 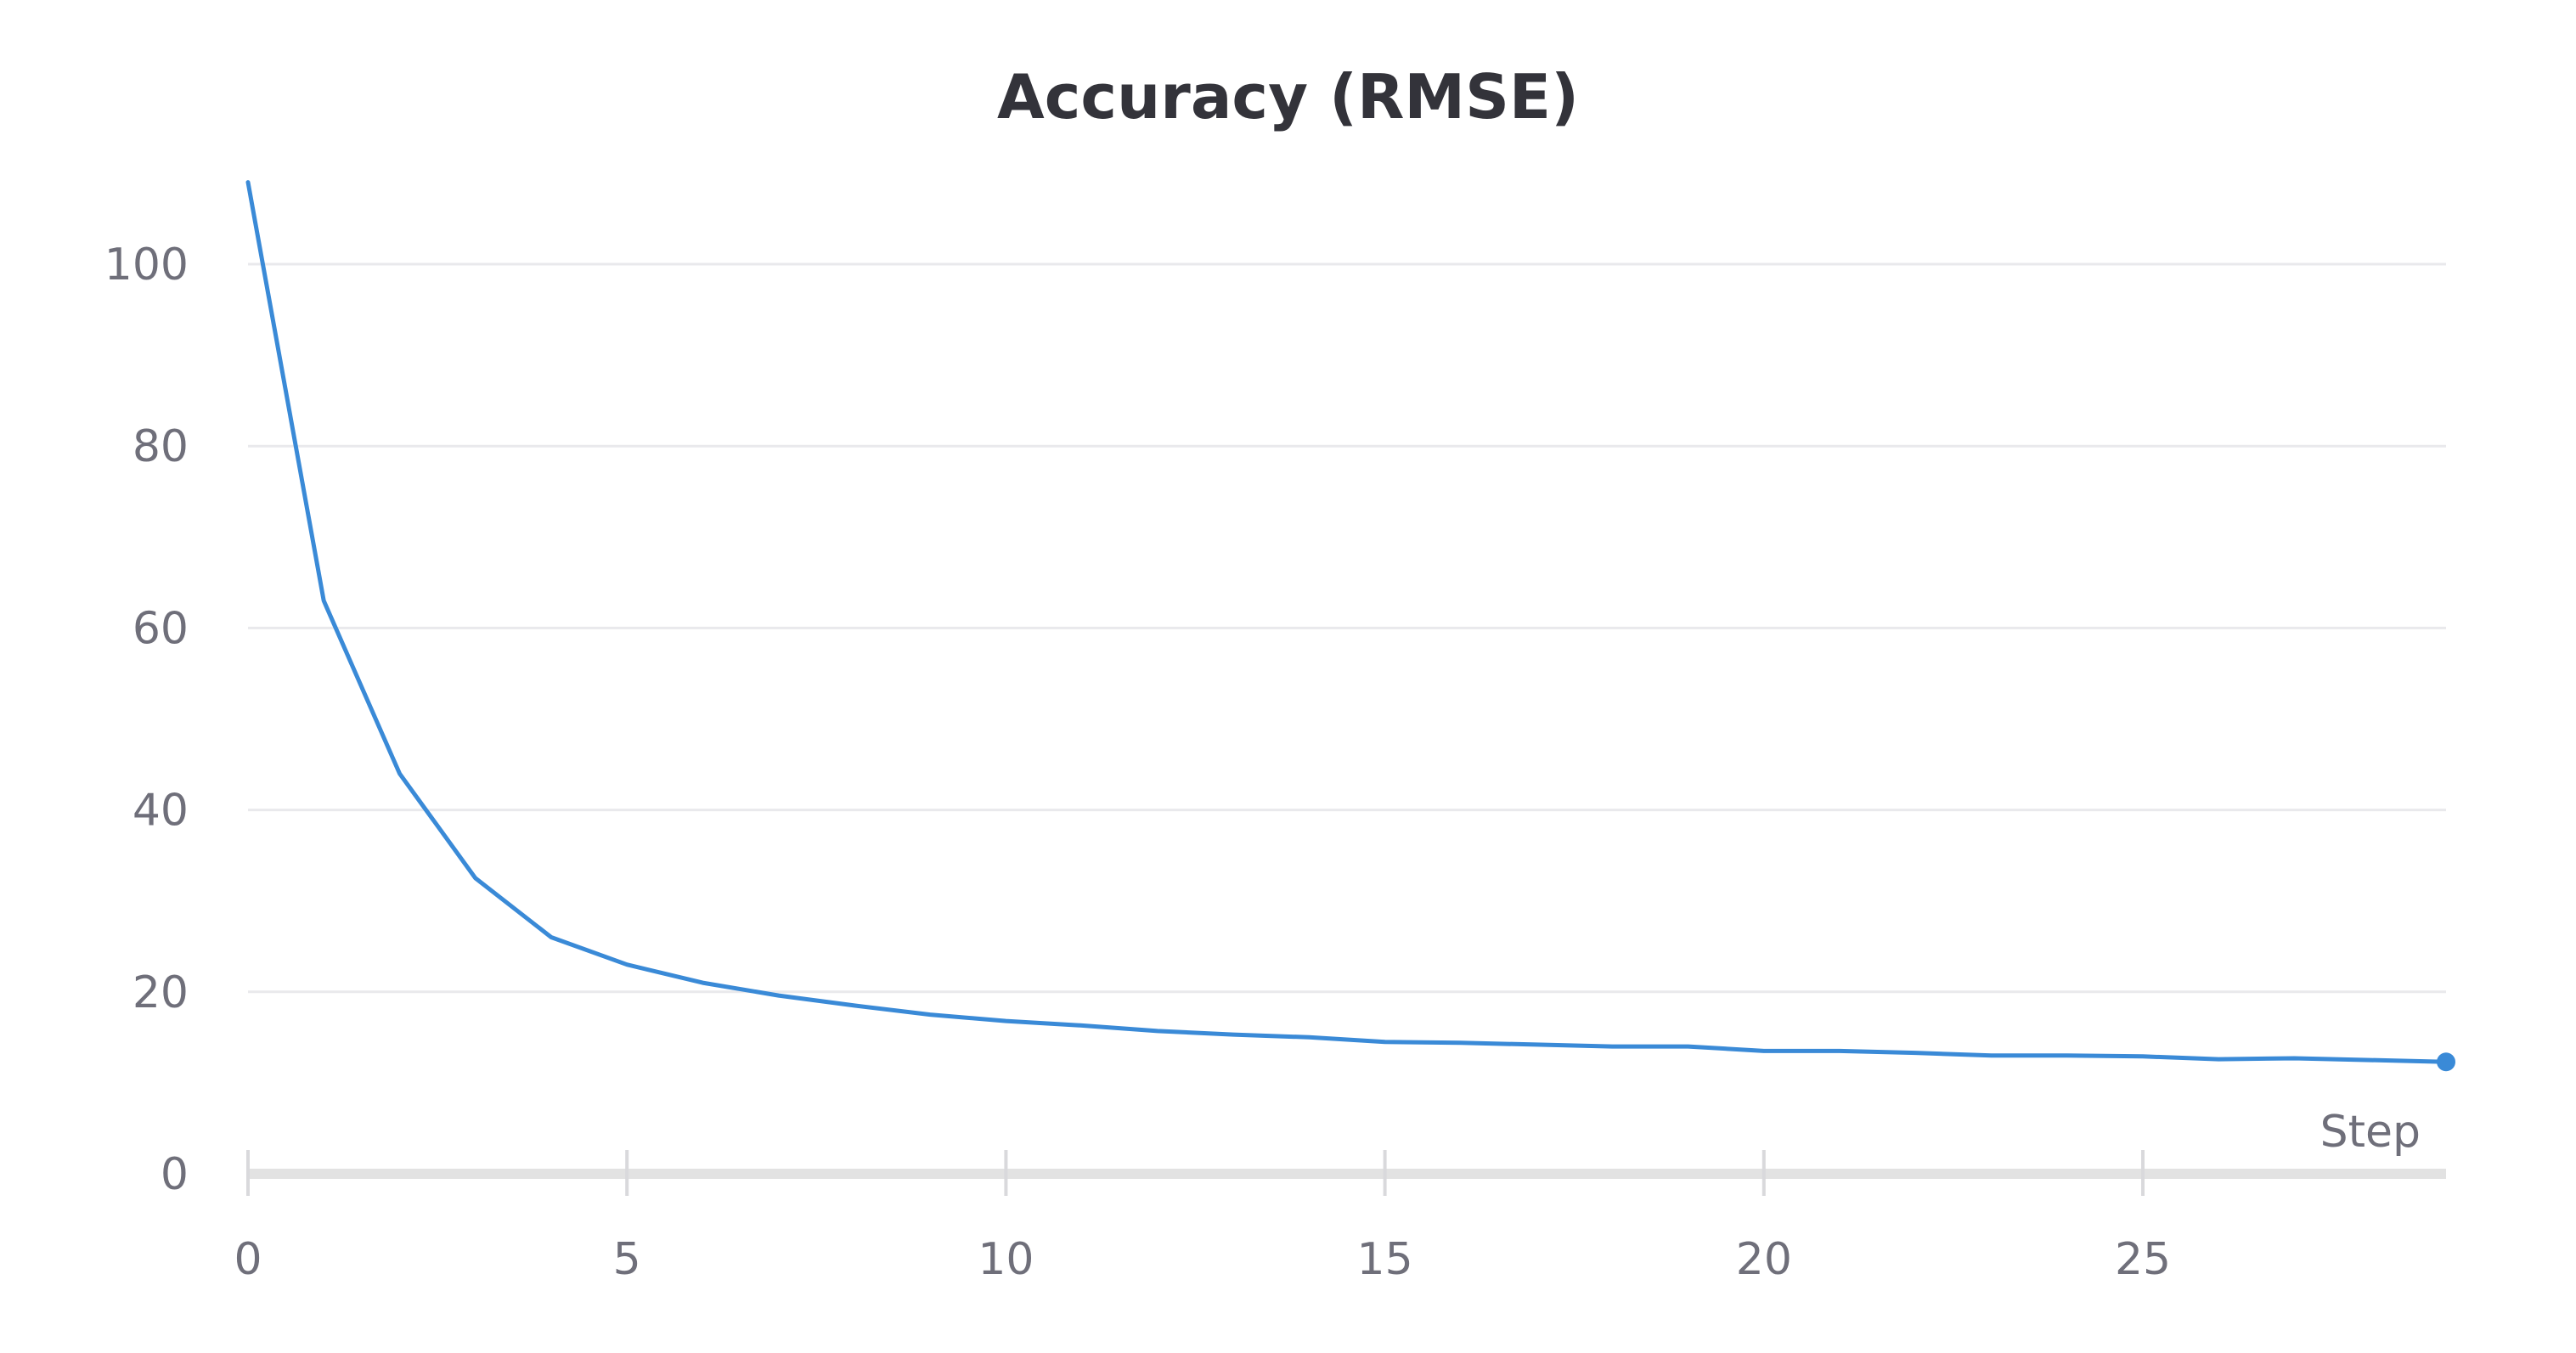 What do you see at coordinates (2370, 1132) in the screenshot?
I see `x-axis-label: Step` at bounding box center [2370, 1132].